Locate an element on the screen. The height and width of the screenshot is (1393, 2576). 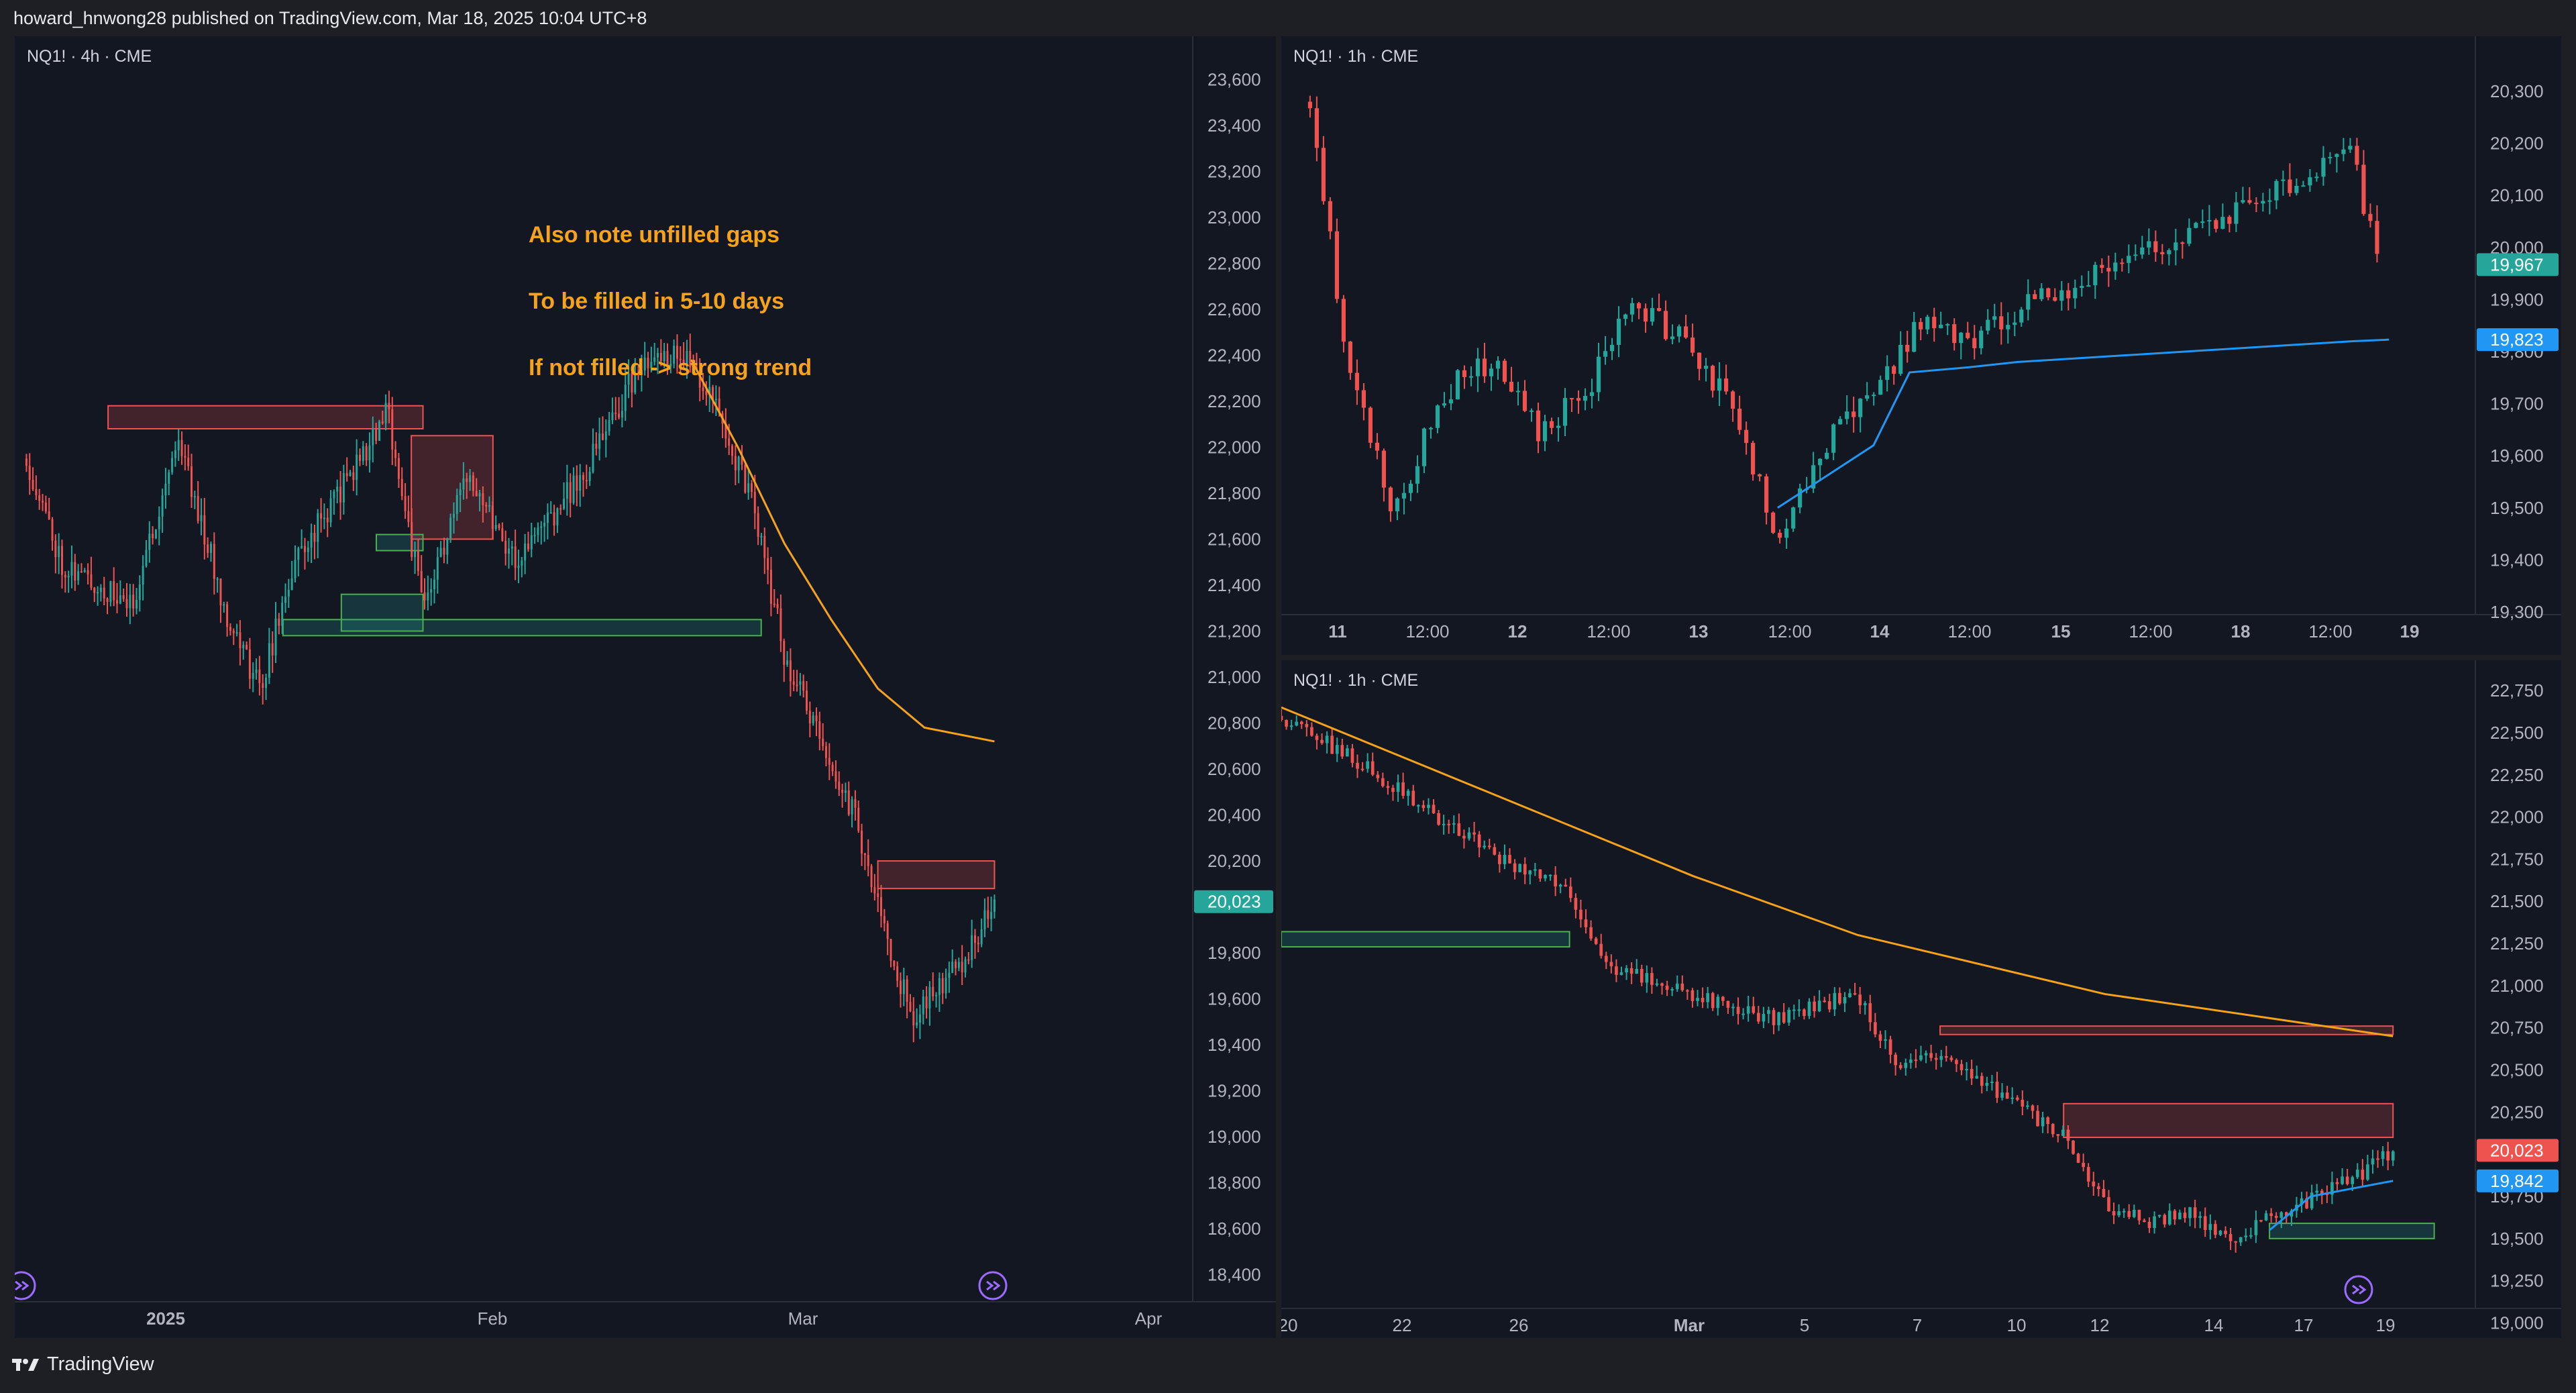
y-tick-label: 19,400 is located at coordinates (2517, 560).